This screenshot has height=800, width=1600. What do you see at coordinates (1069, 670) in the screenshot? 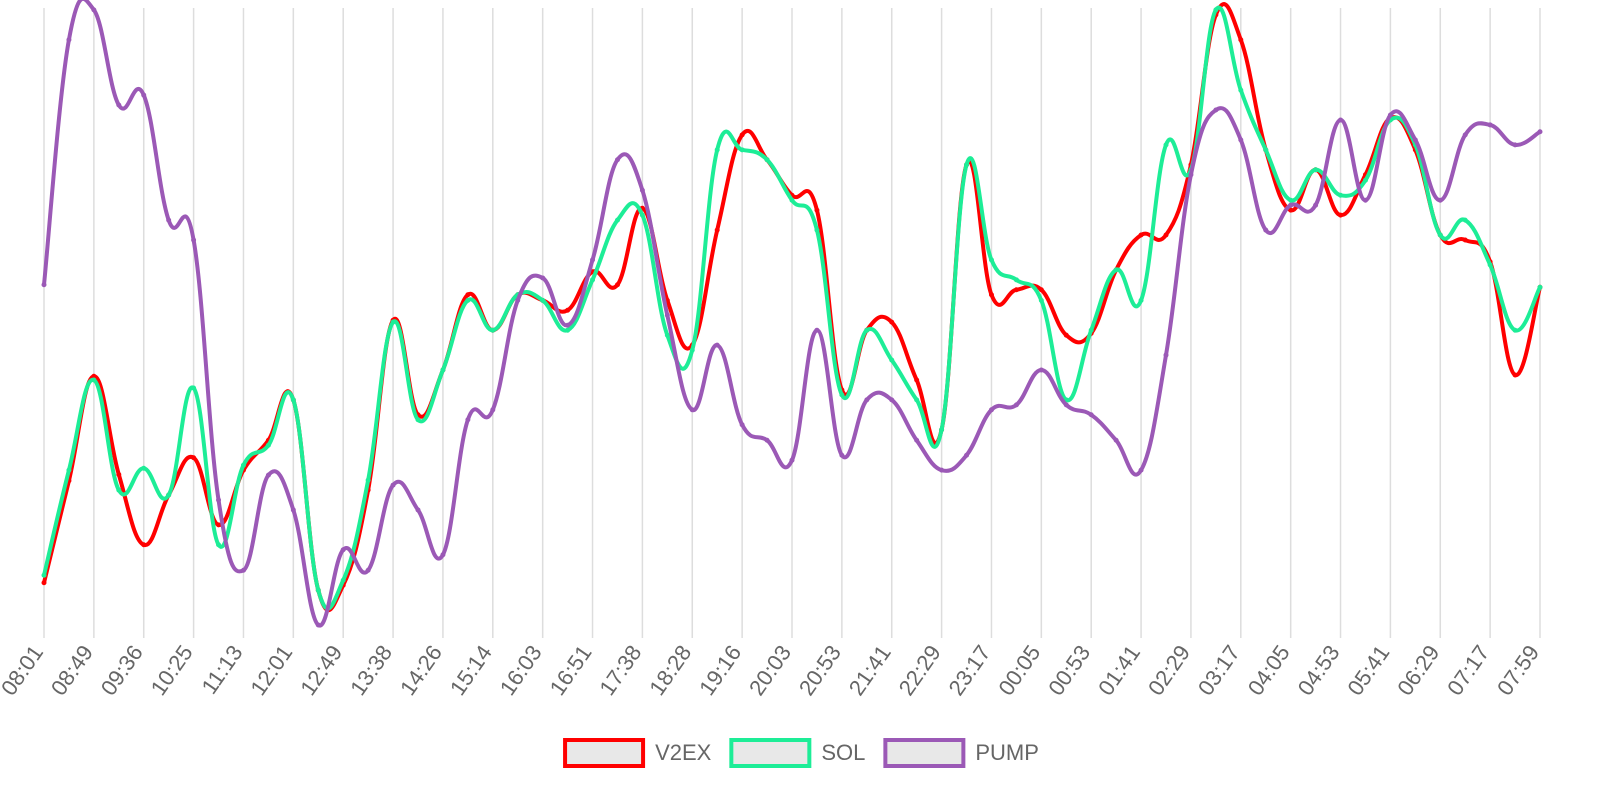
I see `x-tick-label: 00:53` at bounding box center [1069, 670].